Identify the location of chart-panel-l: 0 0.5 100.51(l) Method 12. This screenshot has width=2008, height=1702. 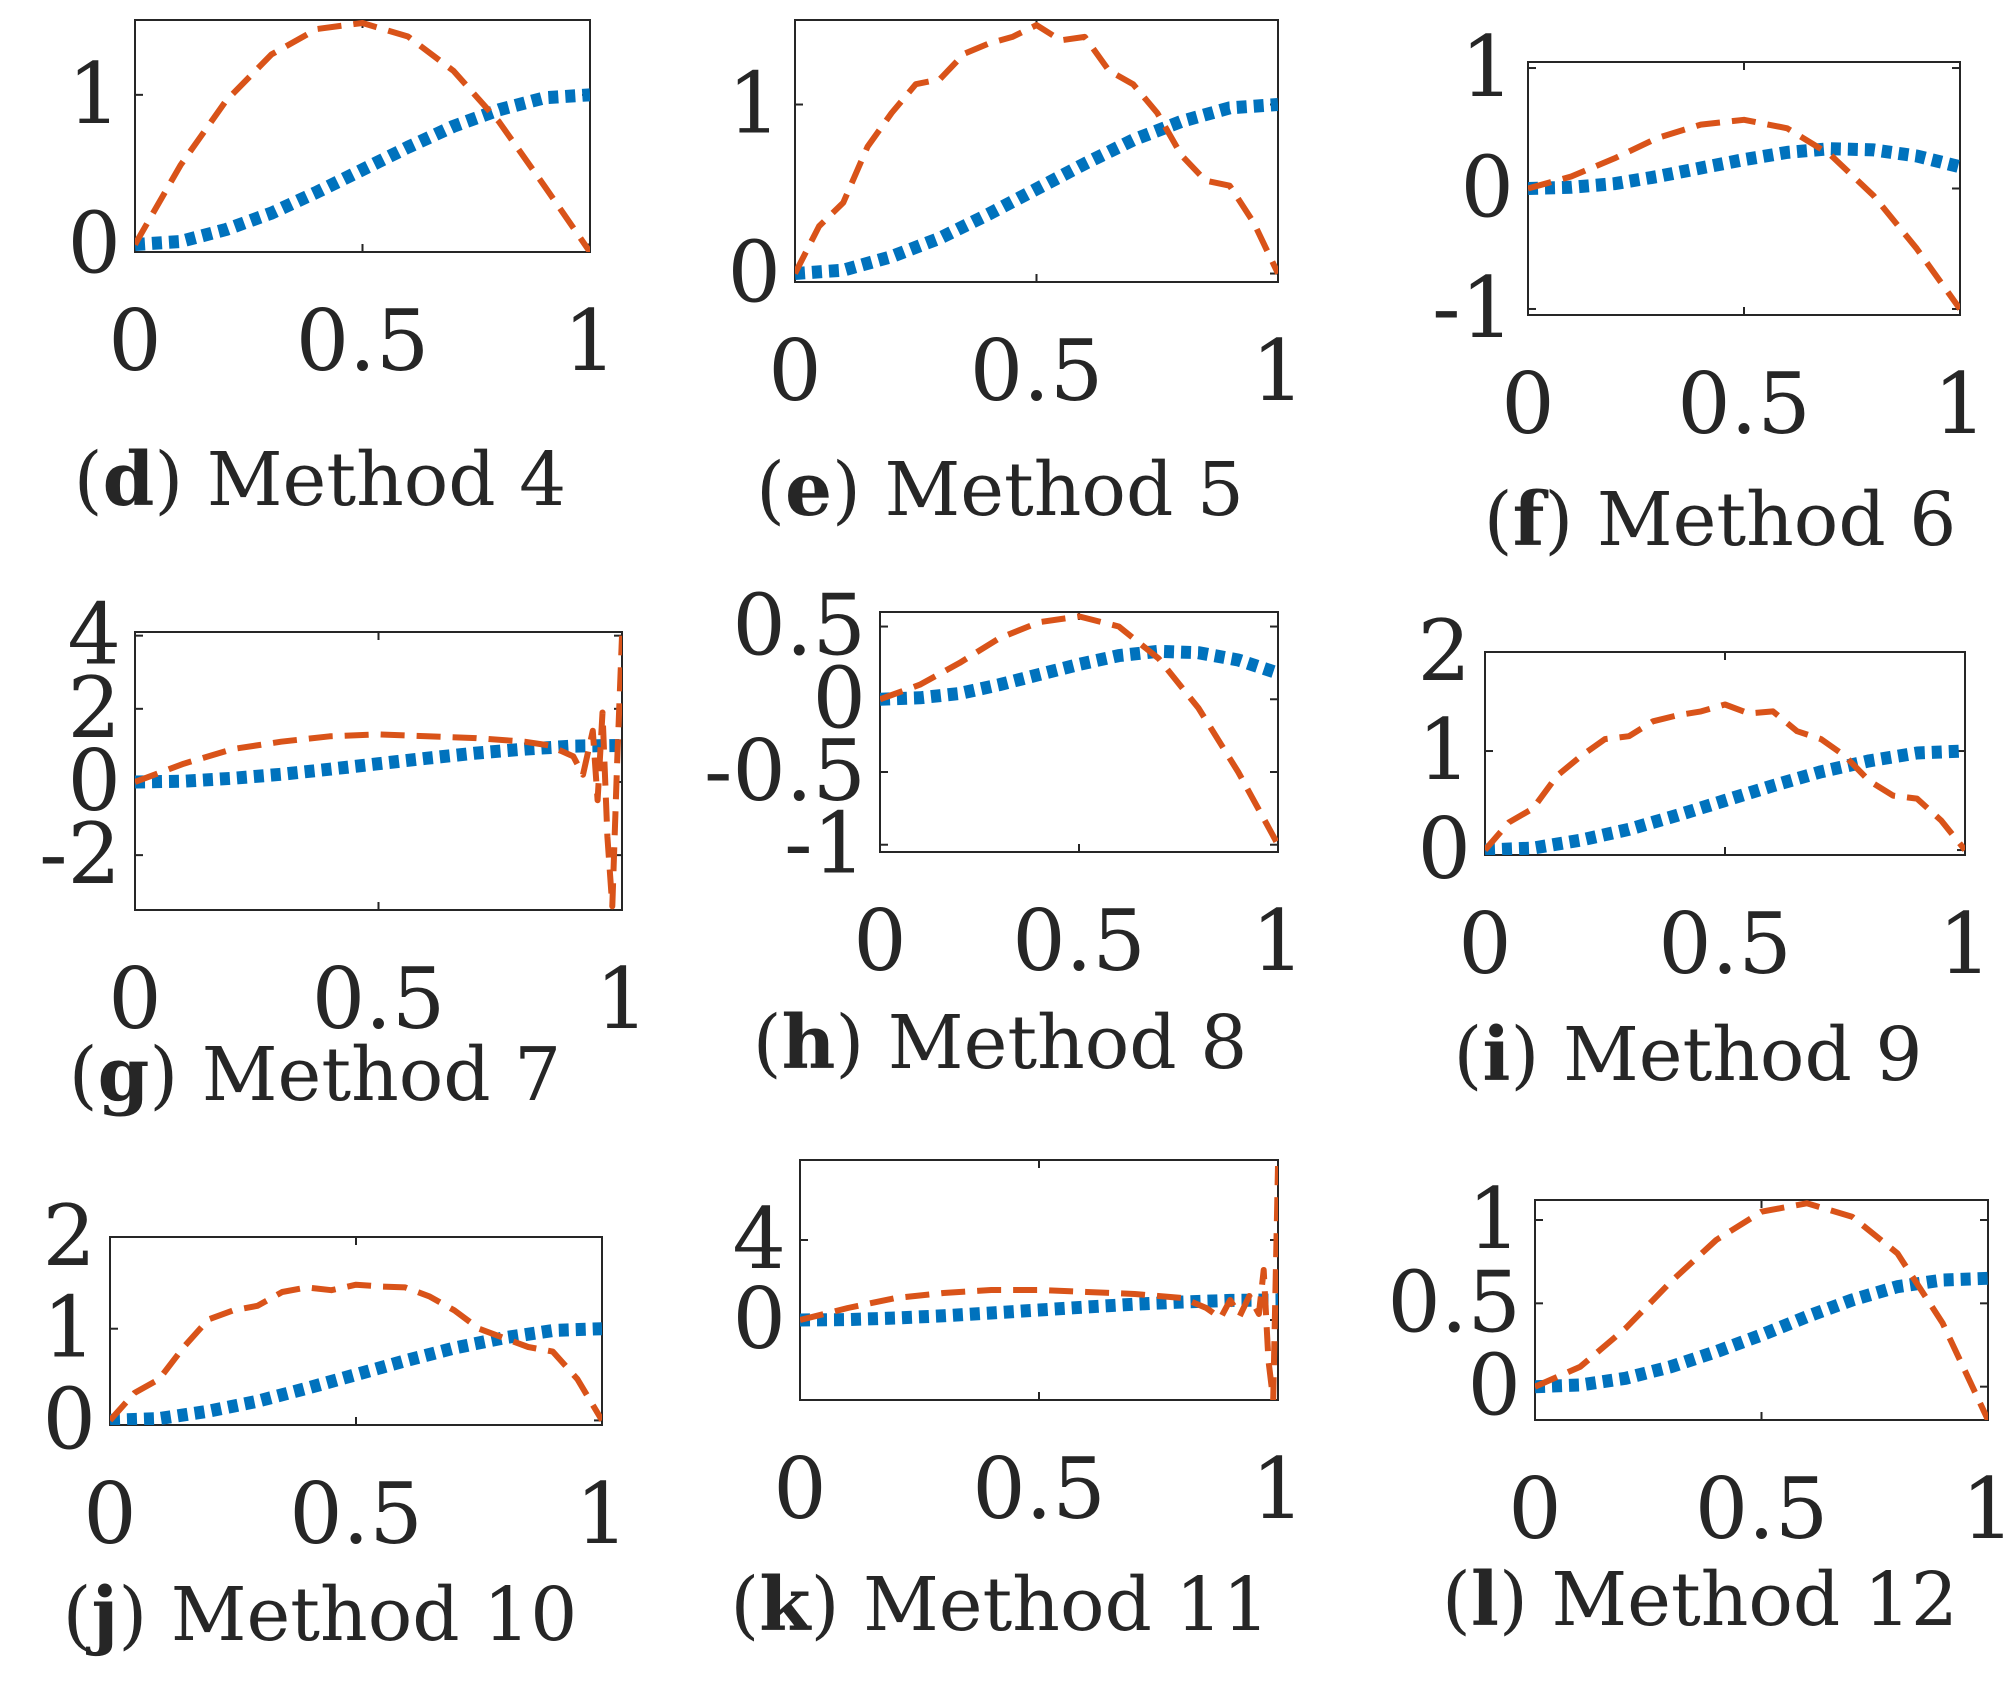
(1697, 1406).